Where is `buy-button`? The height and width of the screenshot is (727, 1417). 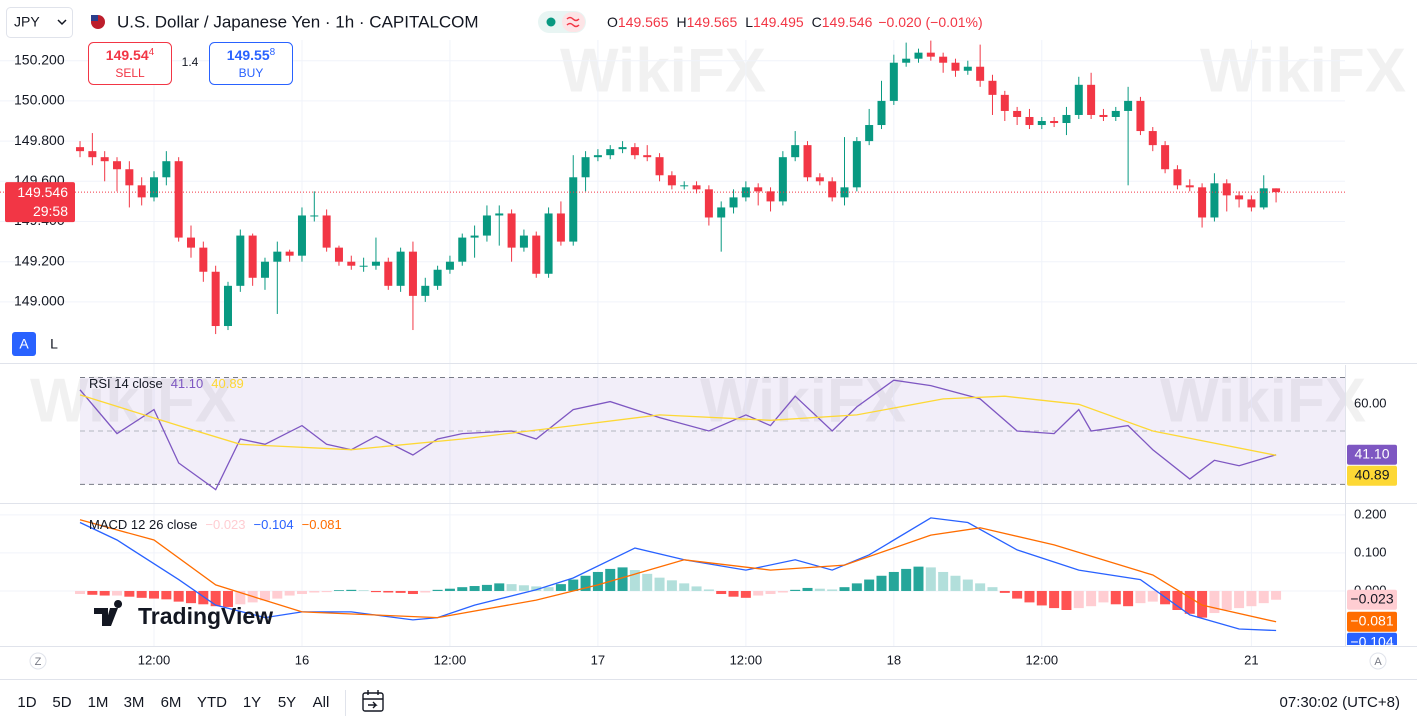 buy-button is located at coordinates (251, 63).